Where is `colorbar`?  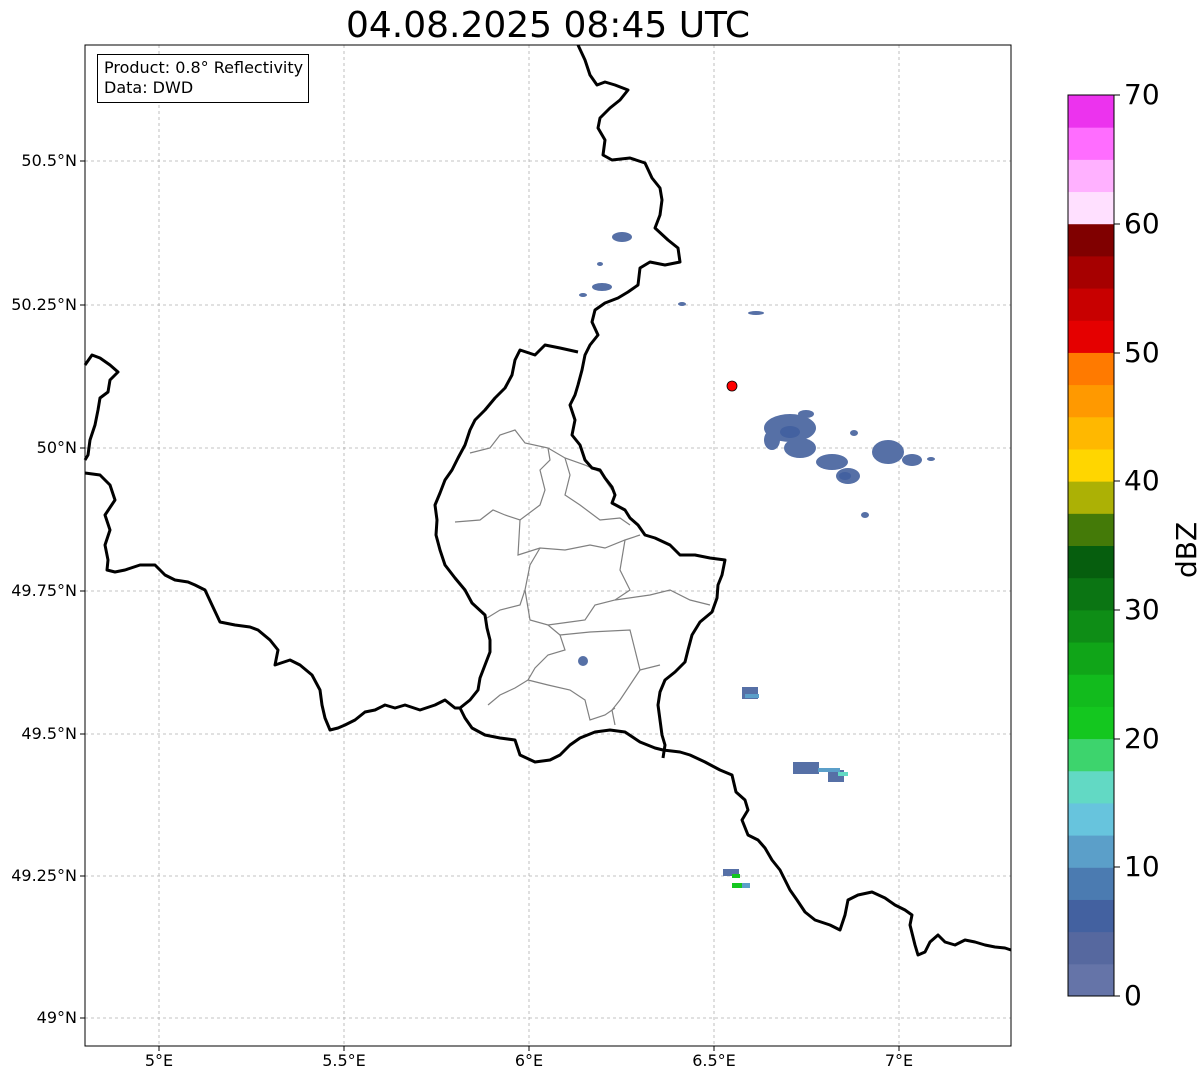
colorbar is located at coordinates (1091, 546).